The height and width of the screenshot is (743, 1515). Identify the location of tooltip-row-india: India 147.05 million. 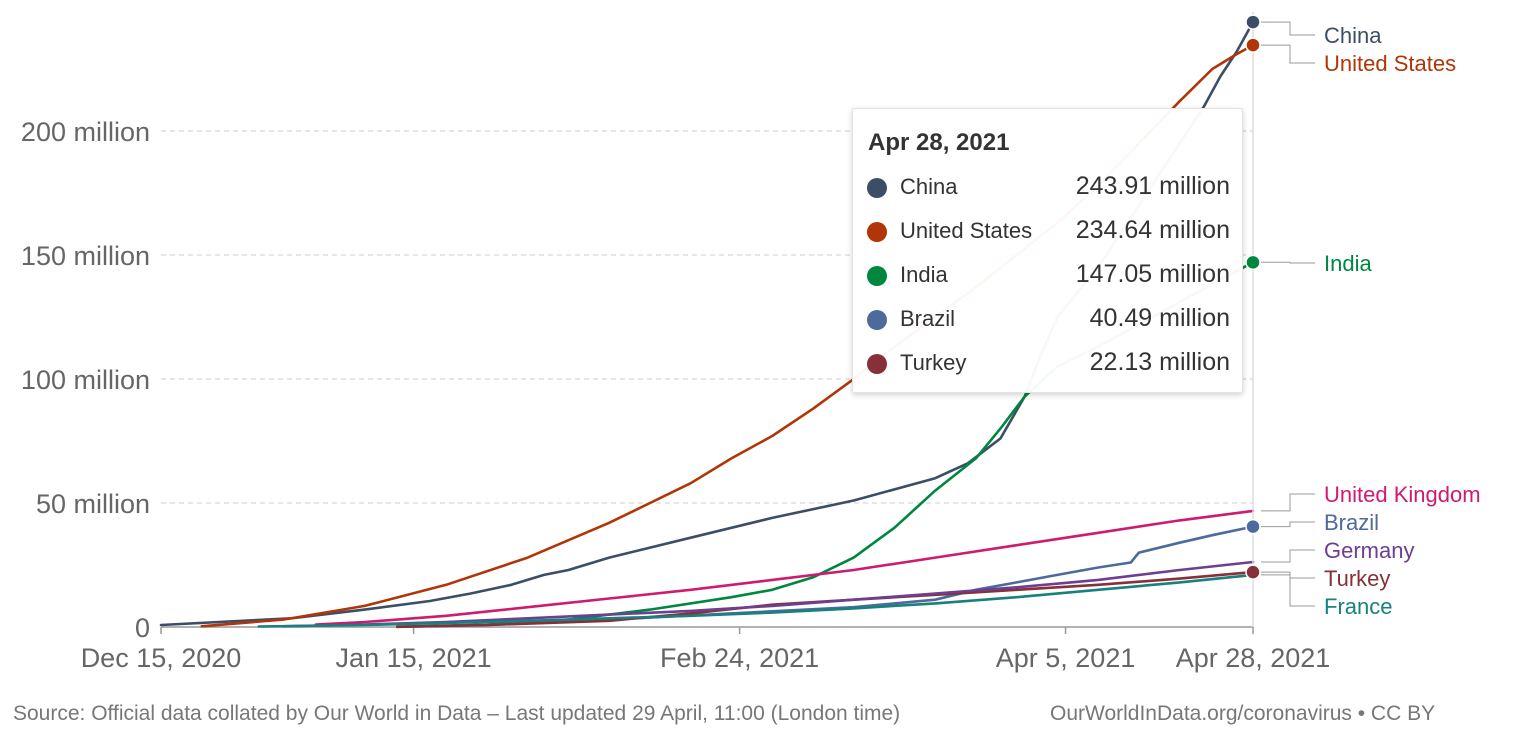
(1048, 275).